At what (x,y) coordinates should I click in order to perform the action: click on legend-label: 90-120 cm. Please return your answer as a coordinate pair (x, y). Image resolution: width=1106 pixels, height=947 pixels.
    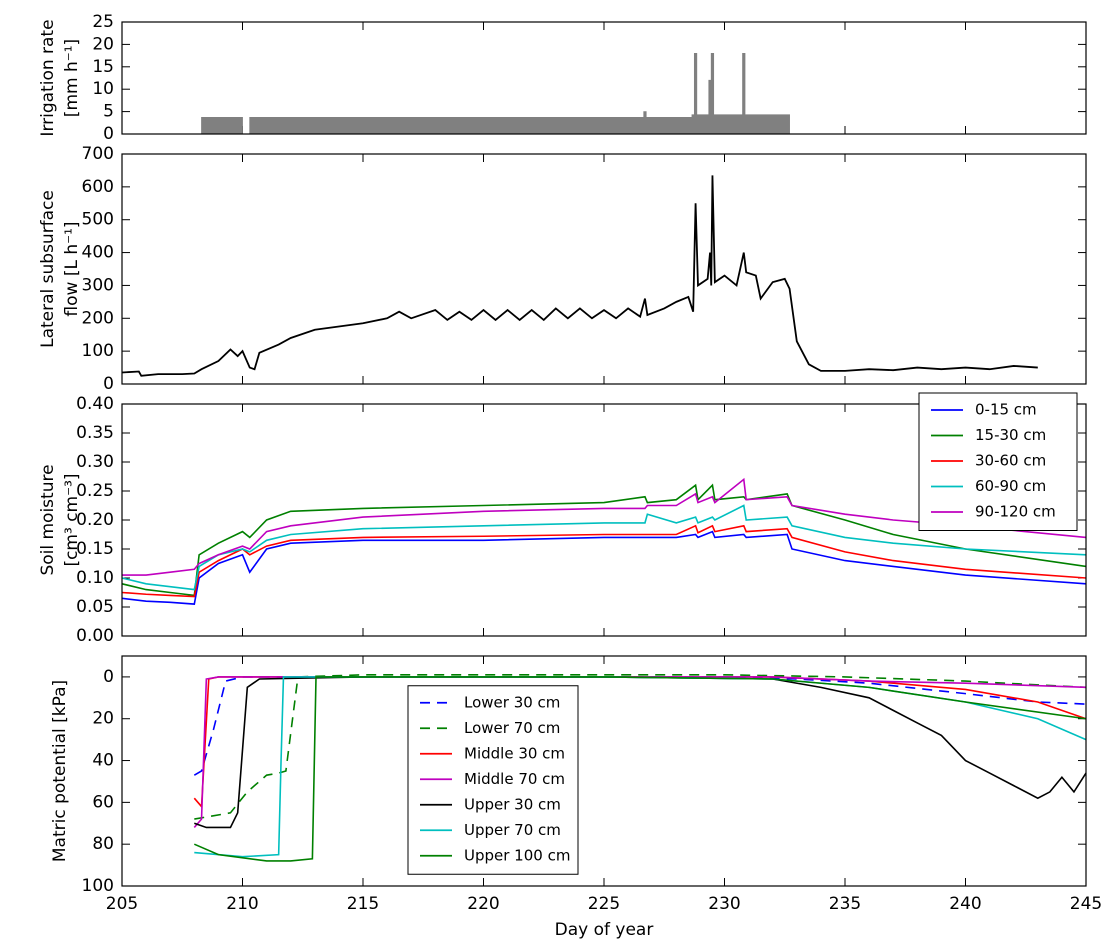
    Looking at the image, I should click on (1015, 512).